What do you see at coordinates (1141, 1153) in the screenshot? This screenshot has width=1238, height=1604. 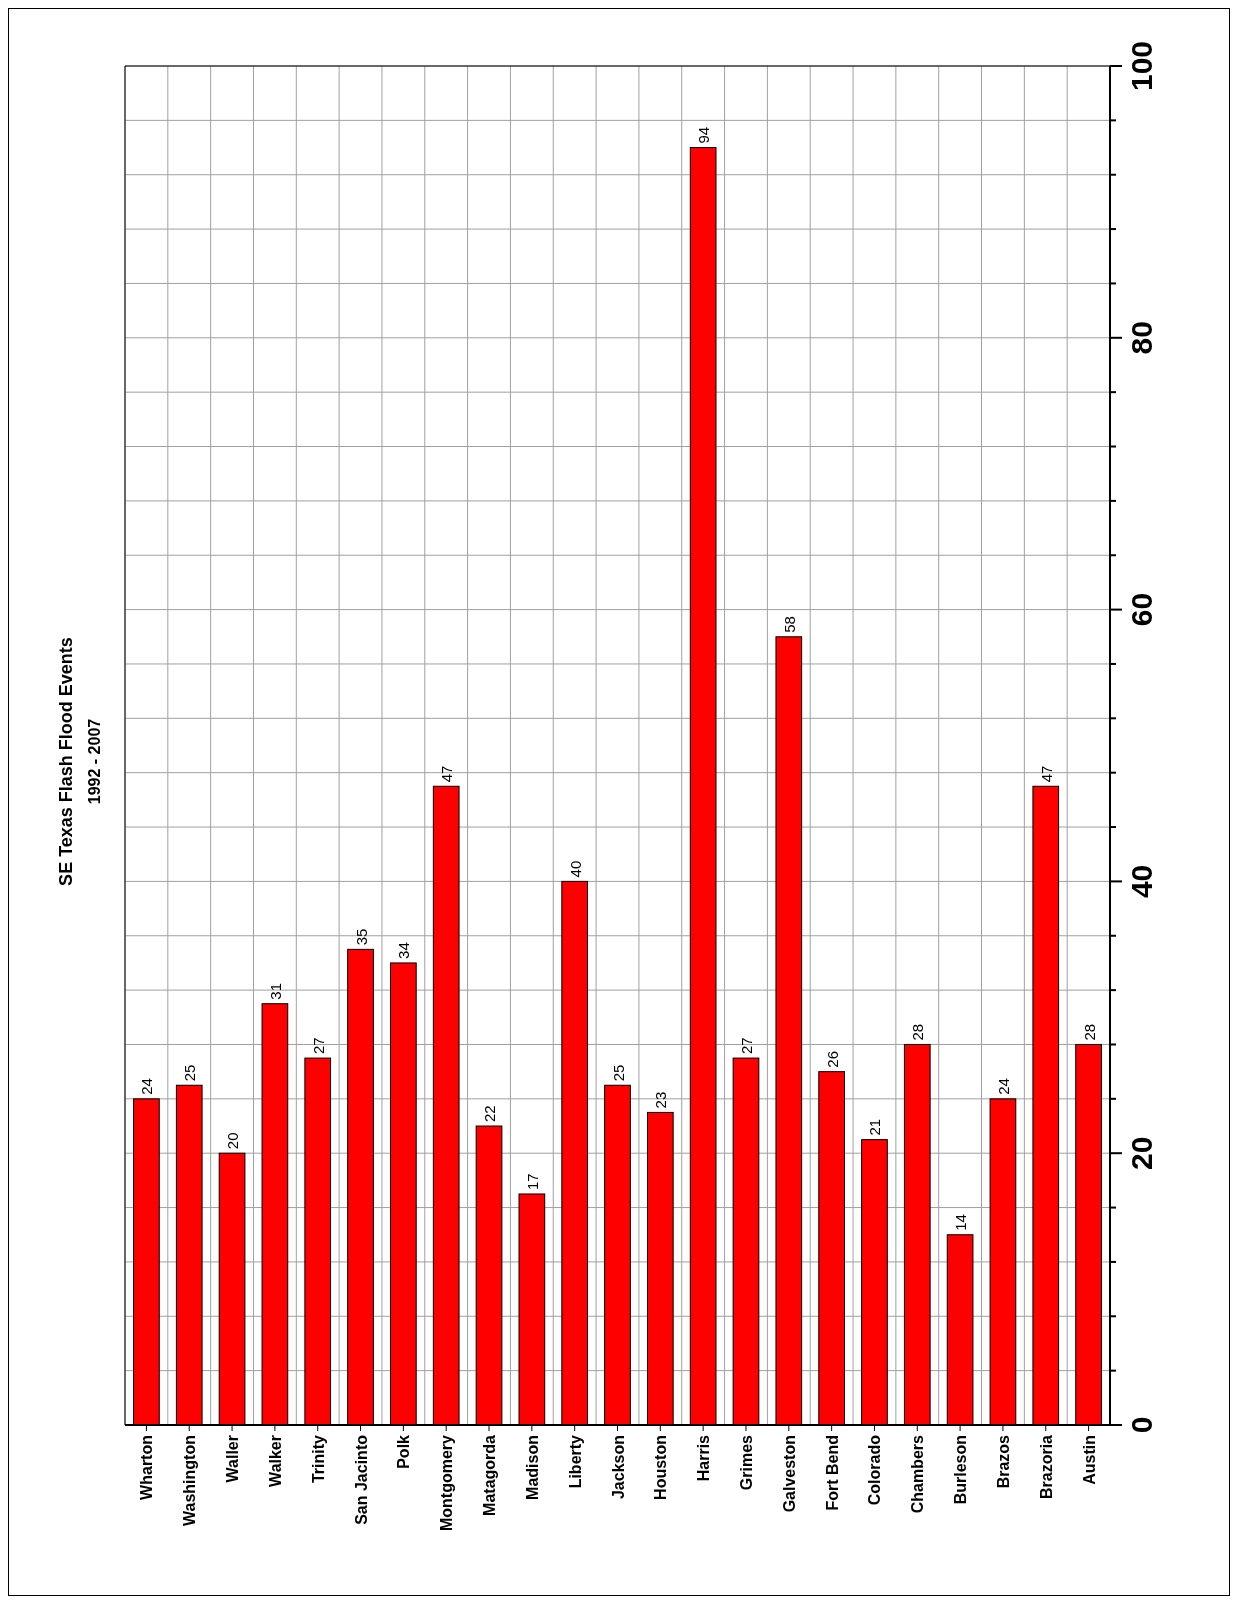 I see `y-tick-label: 20` at bounding box center [1141, 1153].